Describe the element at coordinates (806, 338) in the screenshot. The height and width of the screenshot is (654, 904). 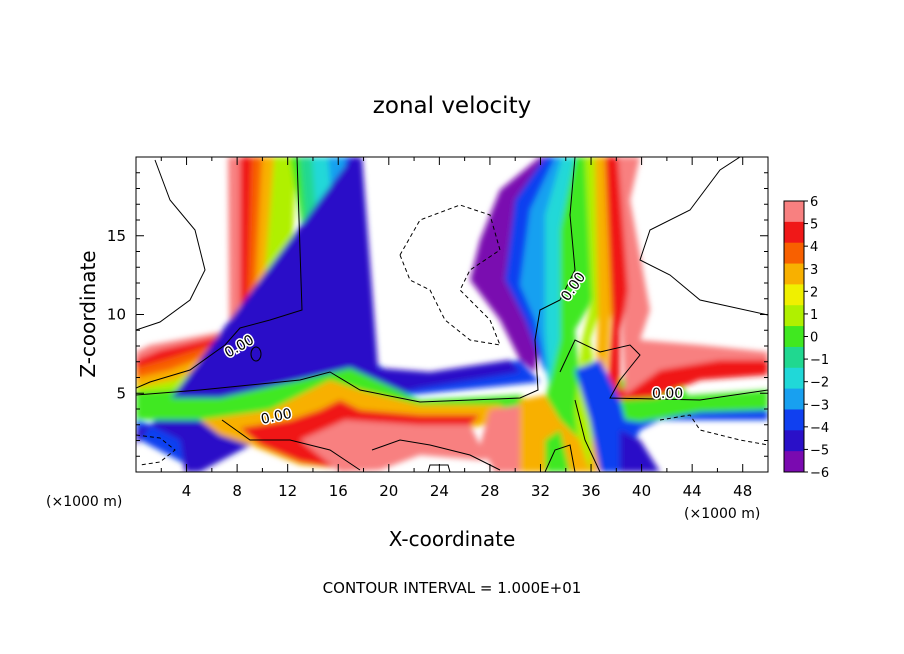
I see `colorbar: 6 5 4 3 2 1 0 −1 −2 −3 −4 −5 −6` at that location.